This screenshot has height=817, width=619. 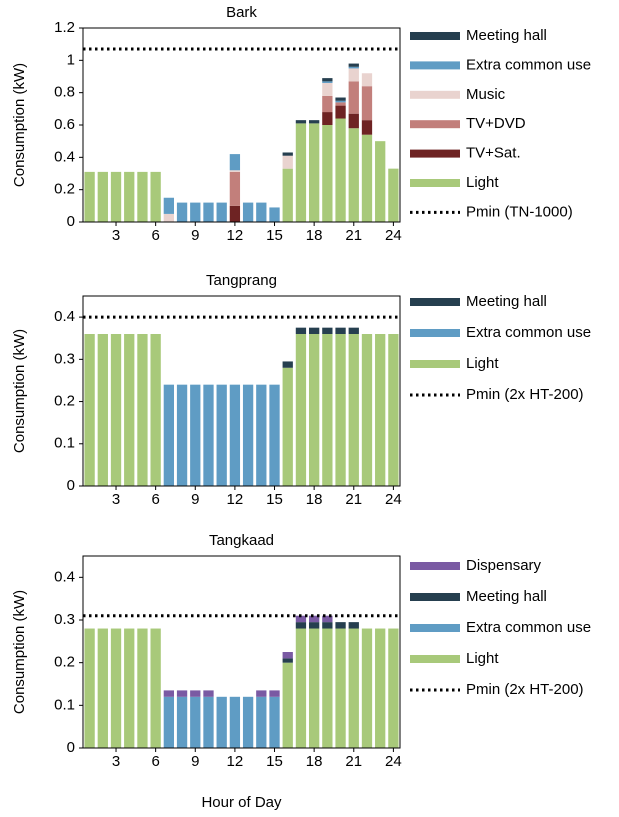 I want to click on y-tick-label: 1.2, so click(x=64, y=27).